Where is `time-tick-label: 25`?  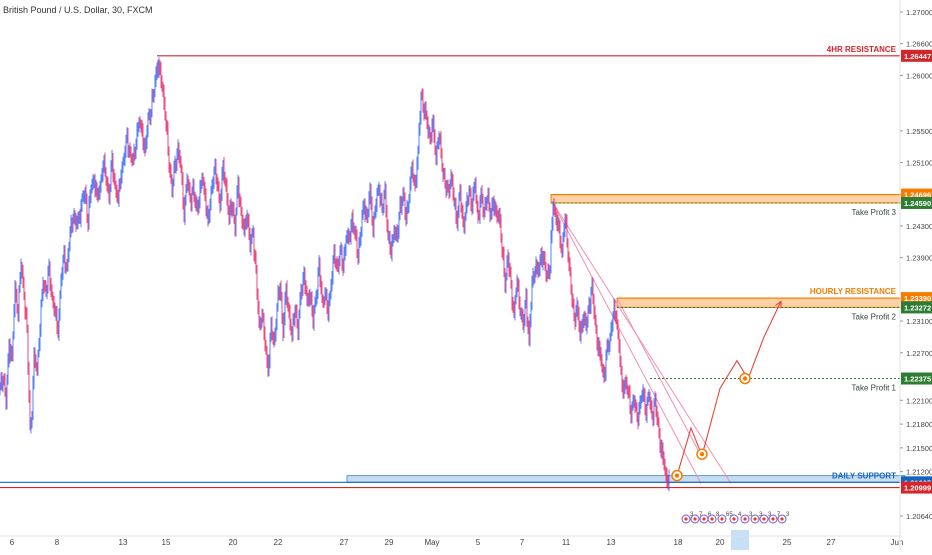 time-tick-label: 25 is located at coordinates (787, 542).